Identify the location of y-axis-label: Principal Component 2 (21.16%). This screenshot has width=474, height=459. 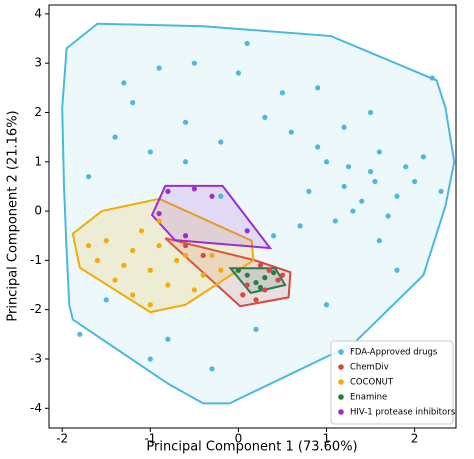
(13, 215).